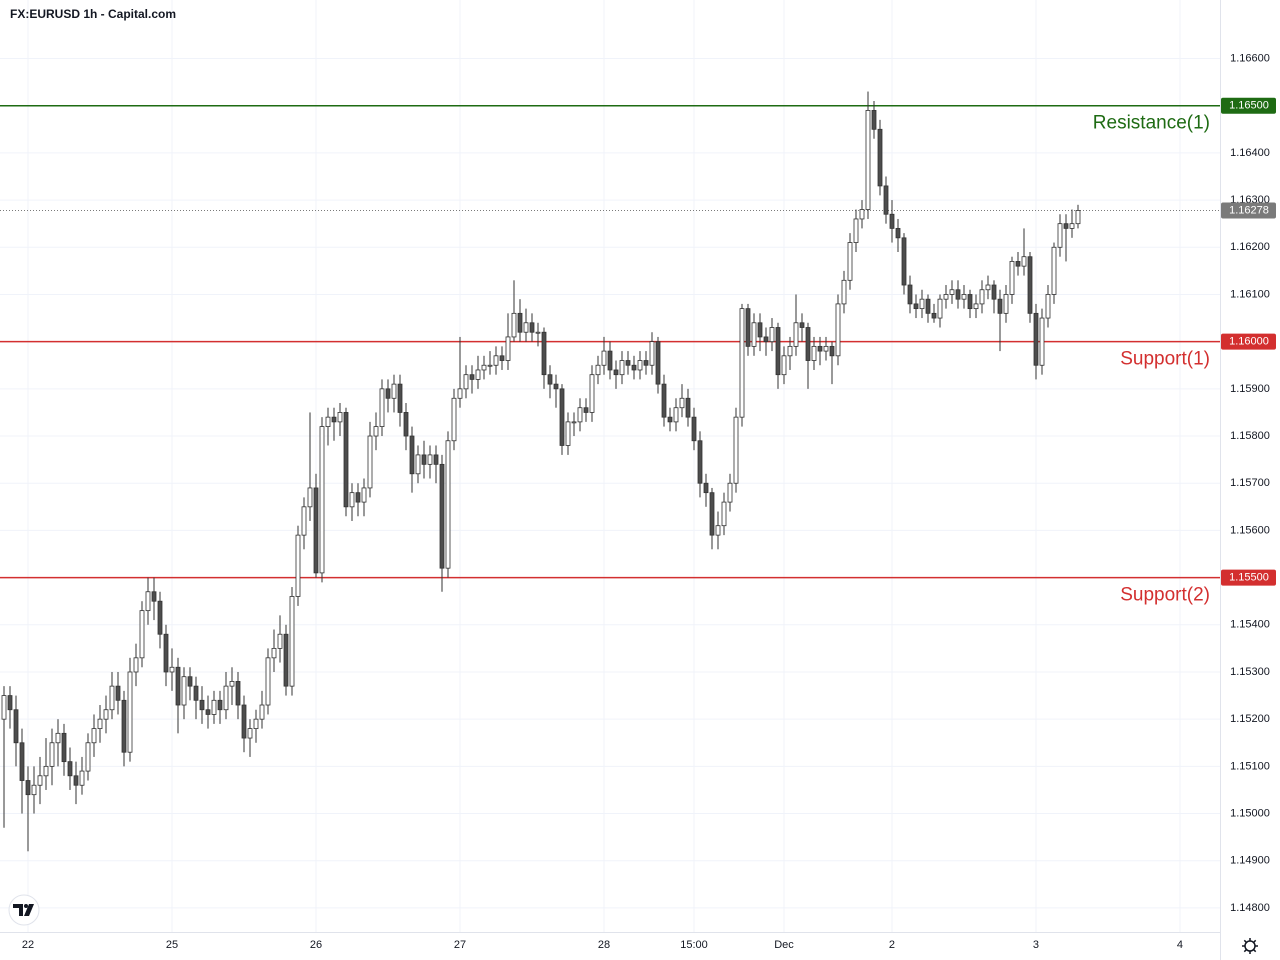 The height and width of the screenshot is (960, 1280). What do you see at coordinates (1250, 247) in the screenshot?
I see `y-tick-label: 1.16200` at bounding box center [1250, 247].